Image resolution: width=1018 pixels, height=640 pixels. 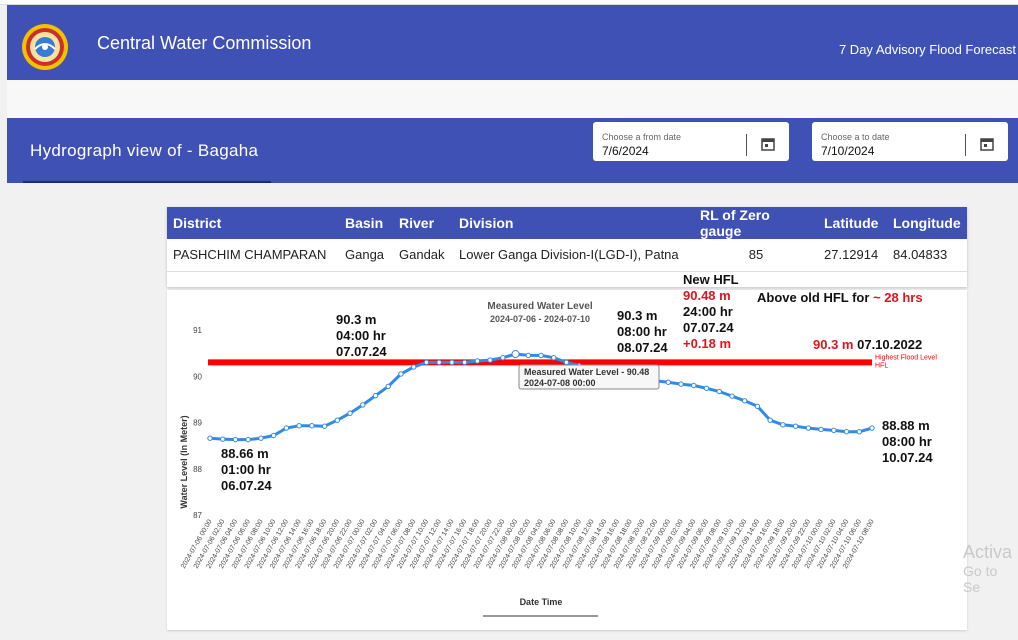 What do you see at coordinates (253, 255) in the screenshot?
I see `cell-district: PASHCHIM CHAMPARAN` at bounding box center [253, 255].